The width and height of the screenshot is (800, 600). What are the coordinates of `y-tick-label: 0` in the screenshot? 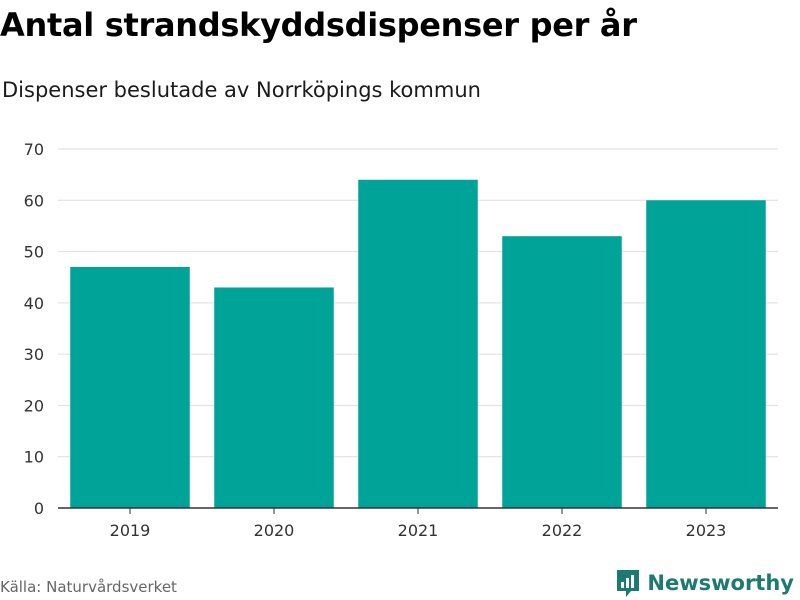 It's located at (39, 508).